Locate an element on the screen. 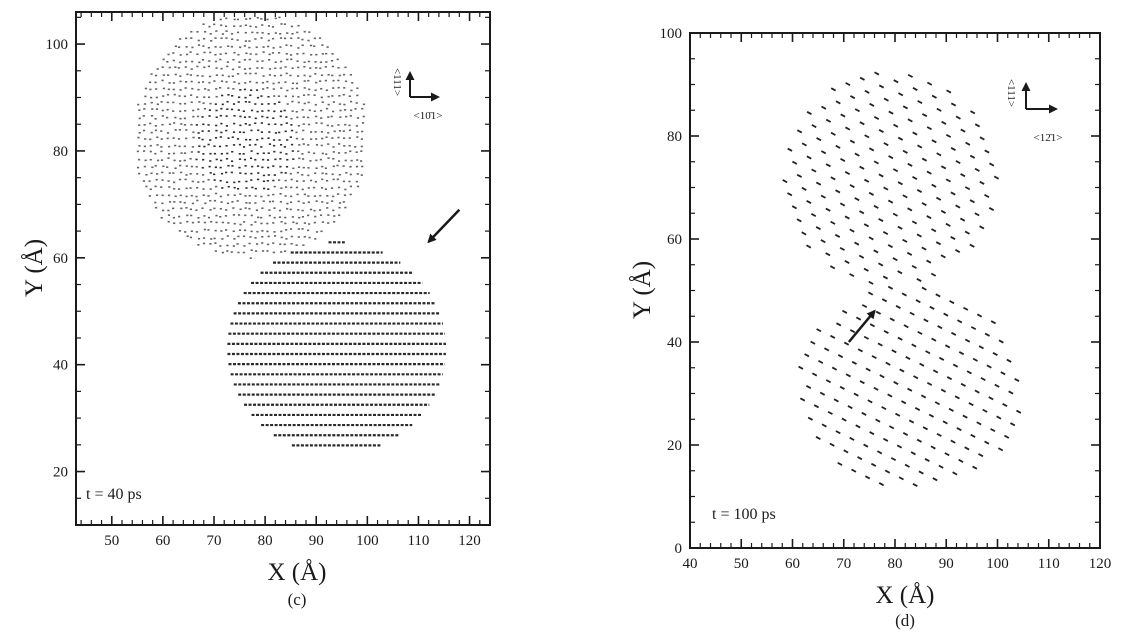  x-tick-label: 120 is located at coordinates (469, 541).